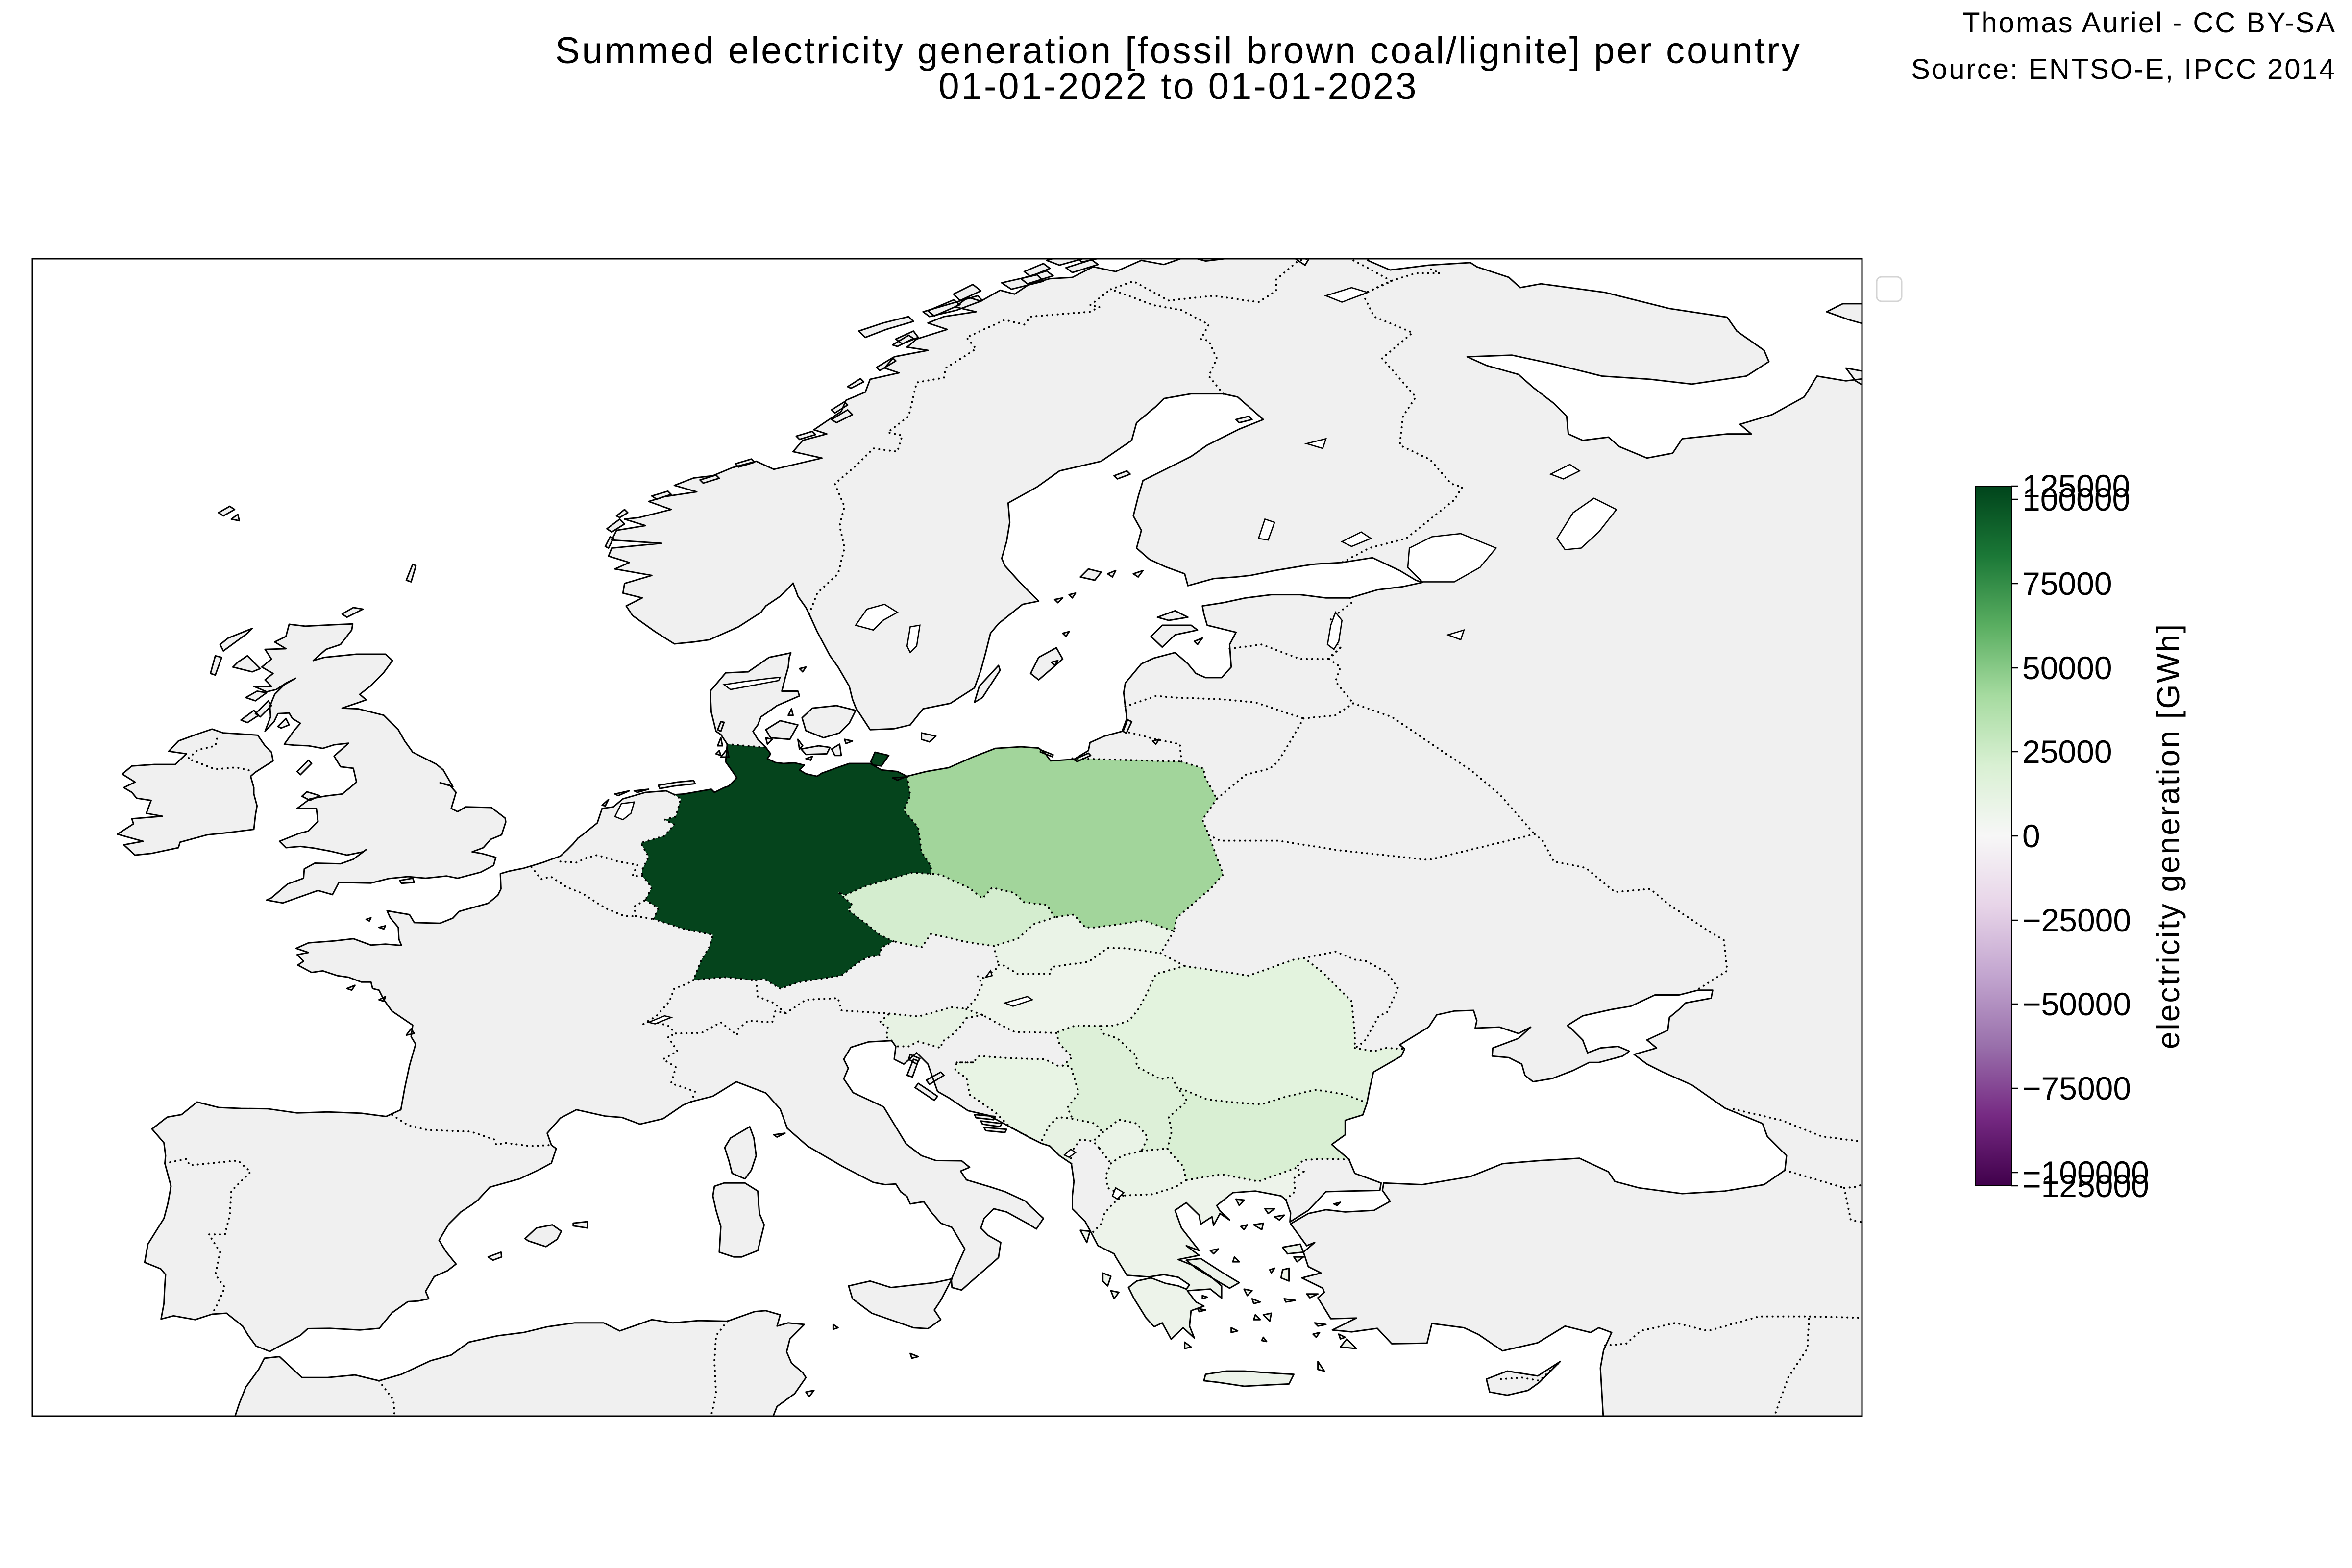 The image size is (2352, 1568). What do you see at coordinates (2067, 668) in the screenshot?
I see `svg-text: 50000` at bounding box center [2067, 668].